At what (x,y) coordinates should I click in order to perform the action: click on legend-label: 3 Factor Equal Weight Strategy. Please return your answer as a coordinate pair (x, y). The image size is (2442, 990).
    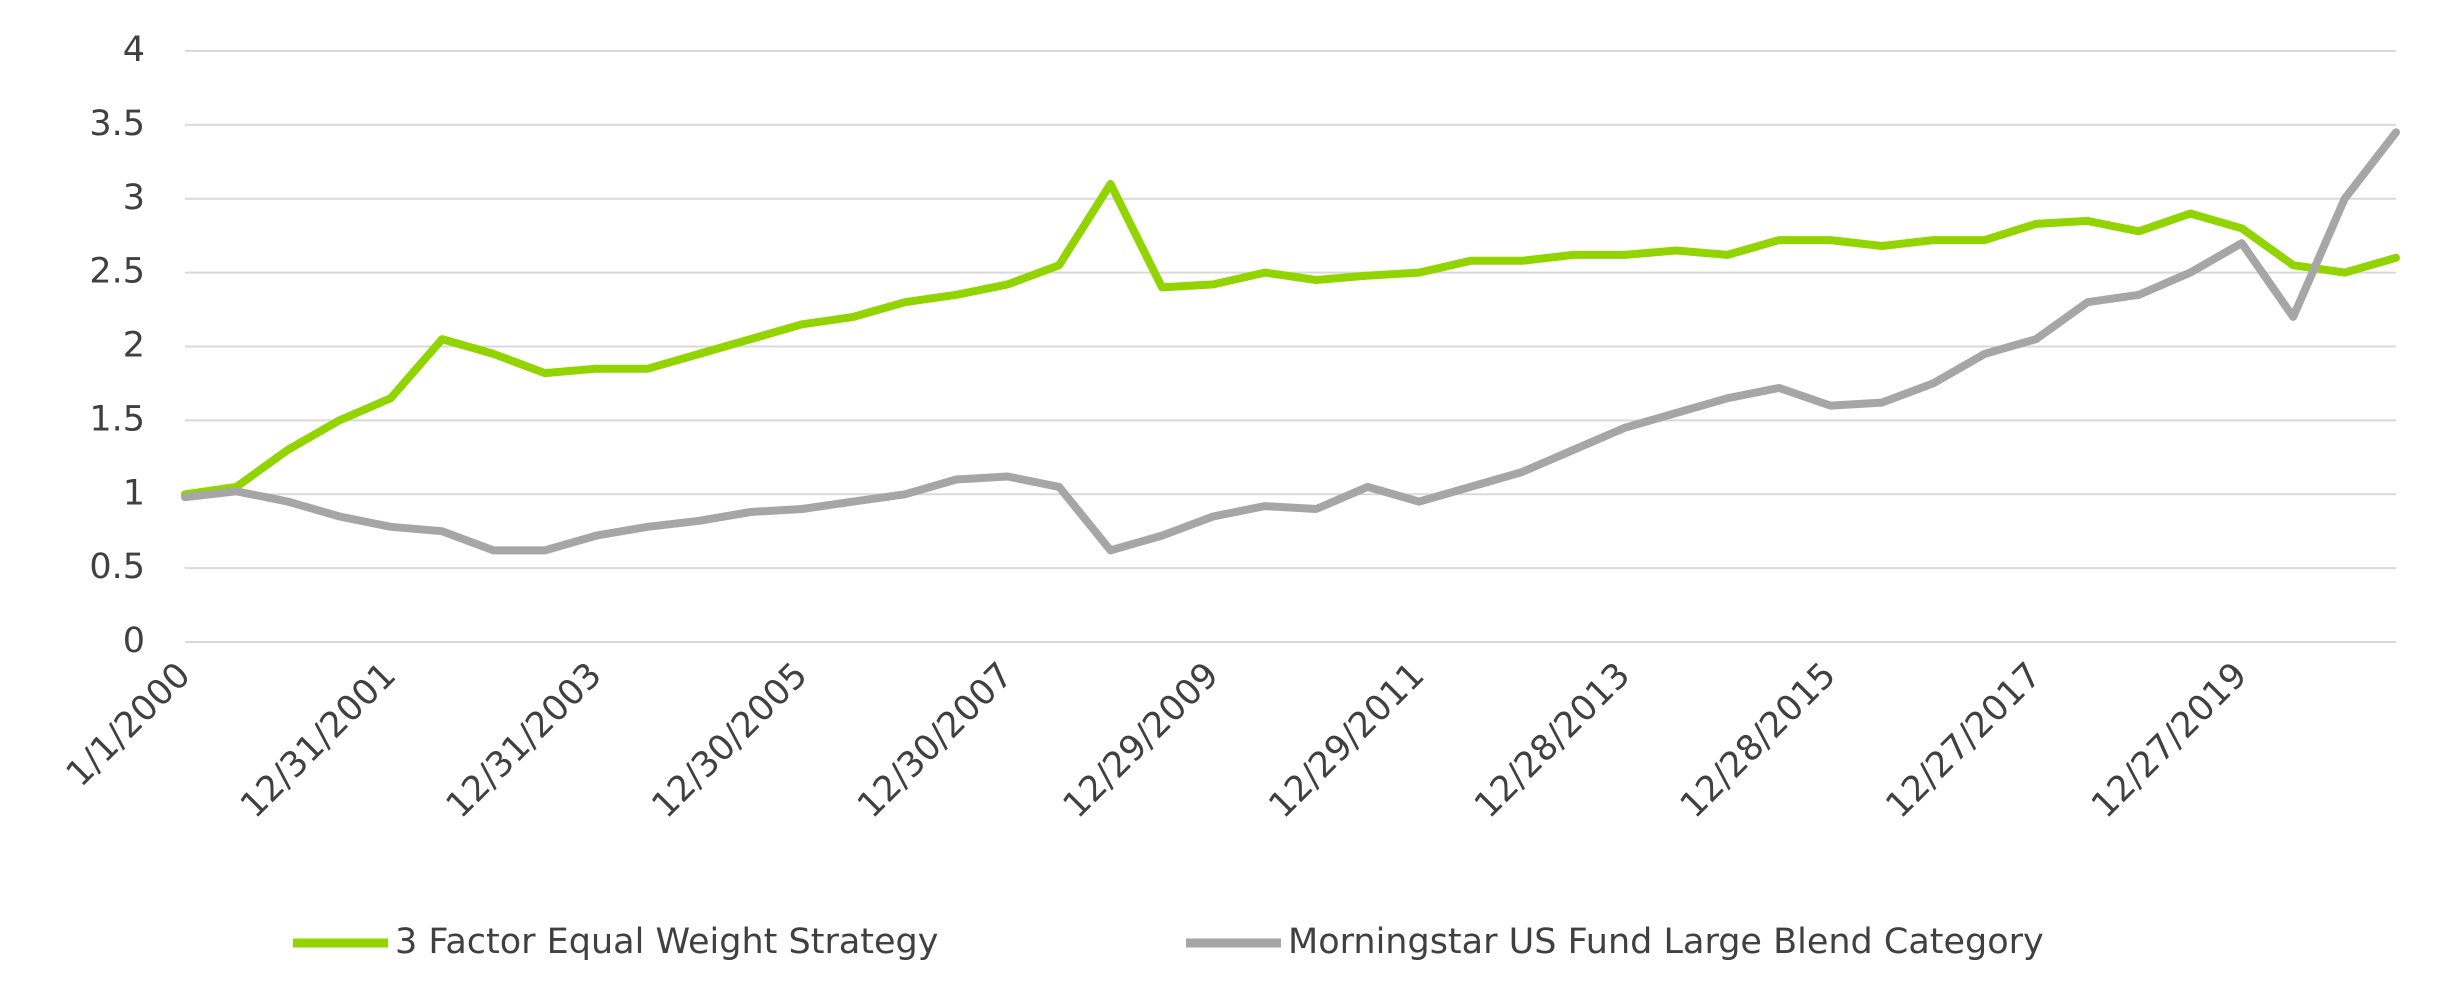
    Looking at the image, I should click on (667, 942).